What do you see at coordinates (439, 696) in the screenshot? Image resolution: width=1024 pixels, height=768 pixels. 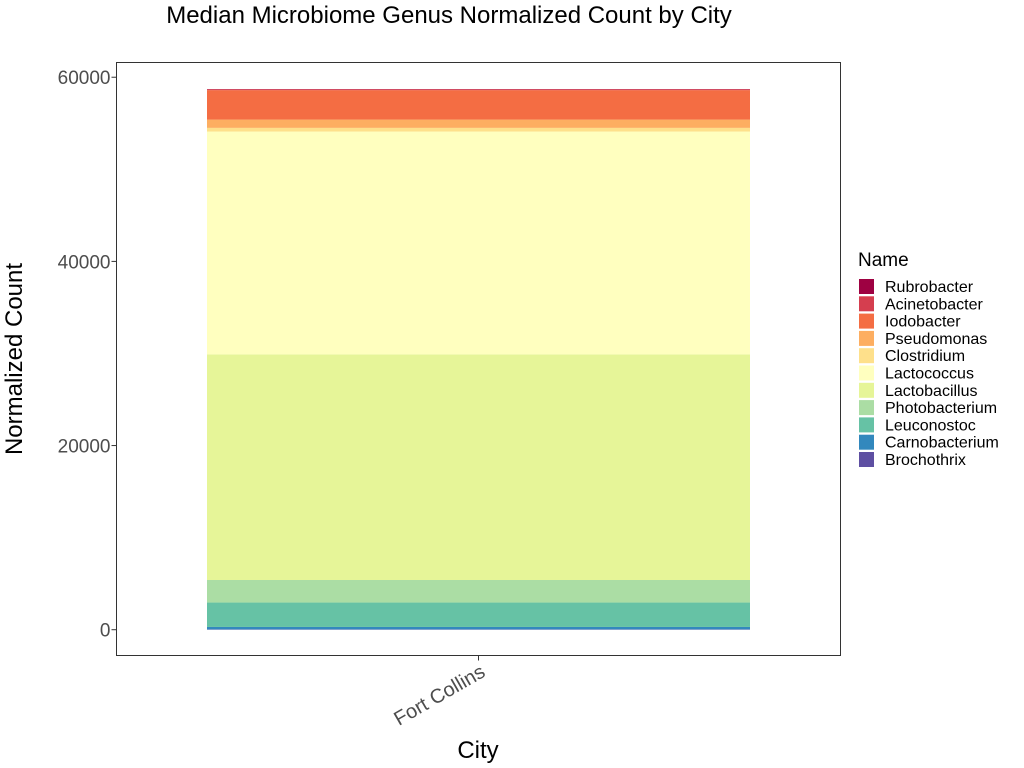 I see `x-tick-label: Fort Collins` at bounding box center [439, 696].